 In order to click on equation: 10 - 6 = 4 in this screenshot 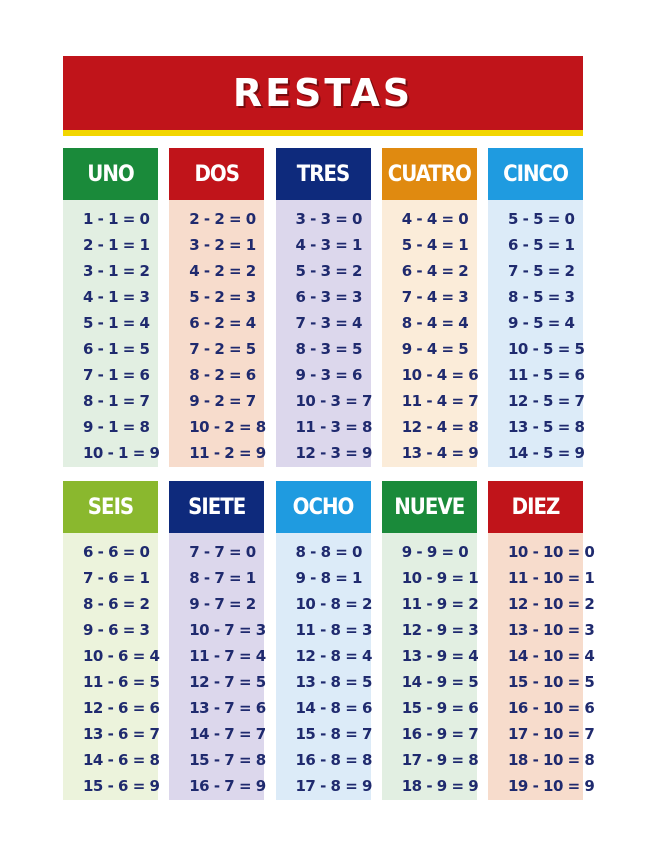, I will do `click(121, 656)`.